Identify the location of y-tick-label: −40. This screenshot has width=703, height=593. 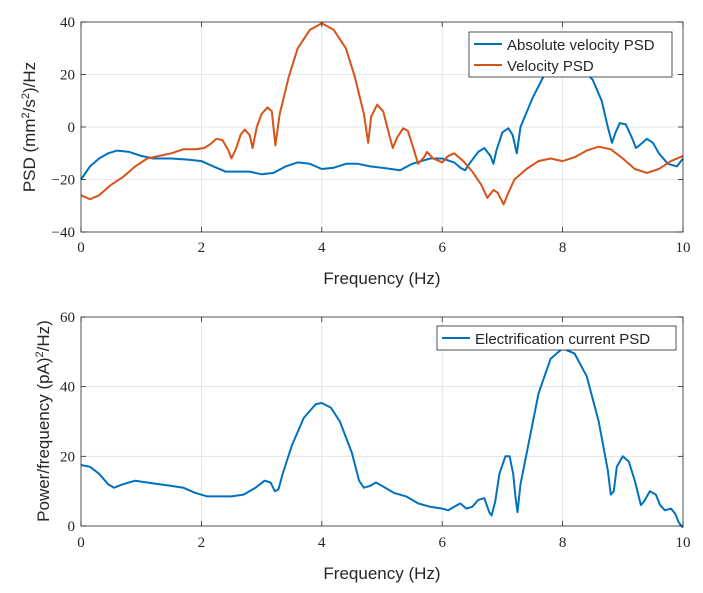
(63, 233).